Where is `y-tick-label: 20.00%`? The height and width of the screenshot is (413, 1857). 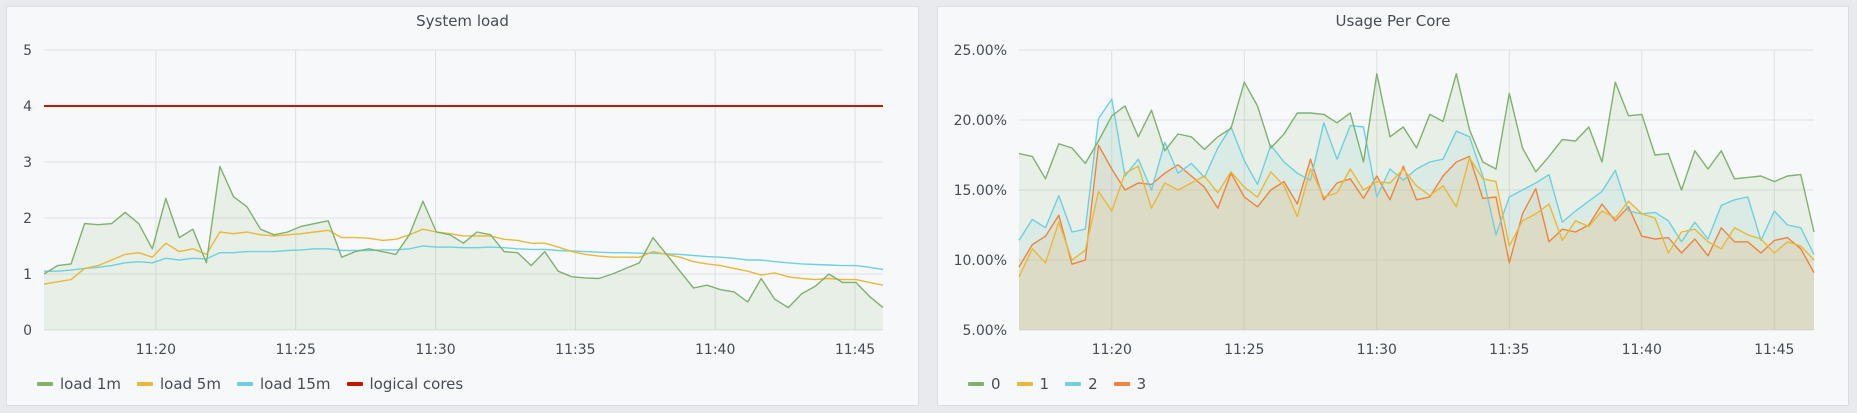 y-tick-label: 20.00% is located at coordinates (980, 121).